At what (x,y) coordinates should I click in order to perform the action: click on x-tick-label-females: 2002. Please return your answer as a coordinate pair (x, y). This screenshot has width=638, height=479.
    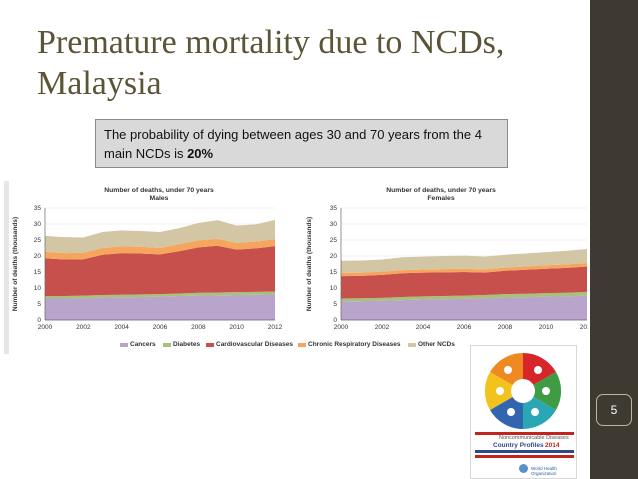
    Looking at the image, I should click on (382, 327).